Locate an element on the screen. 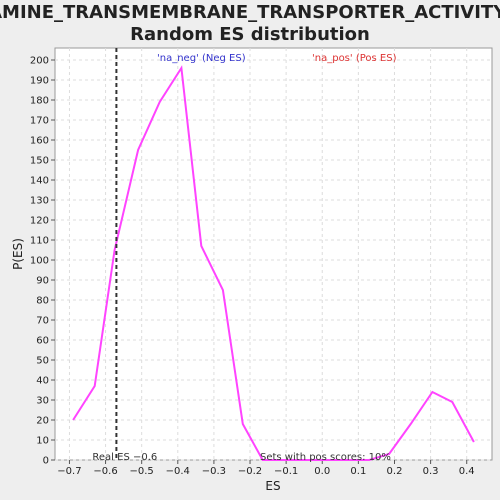 The image size is (500, 500). legend-neg-es: 'na_neg' (Neg ES) is located at coordinates (201, 58).